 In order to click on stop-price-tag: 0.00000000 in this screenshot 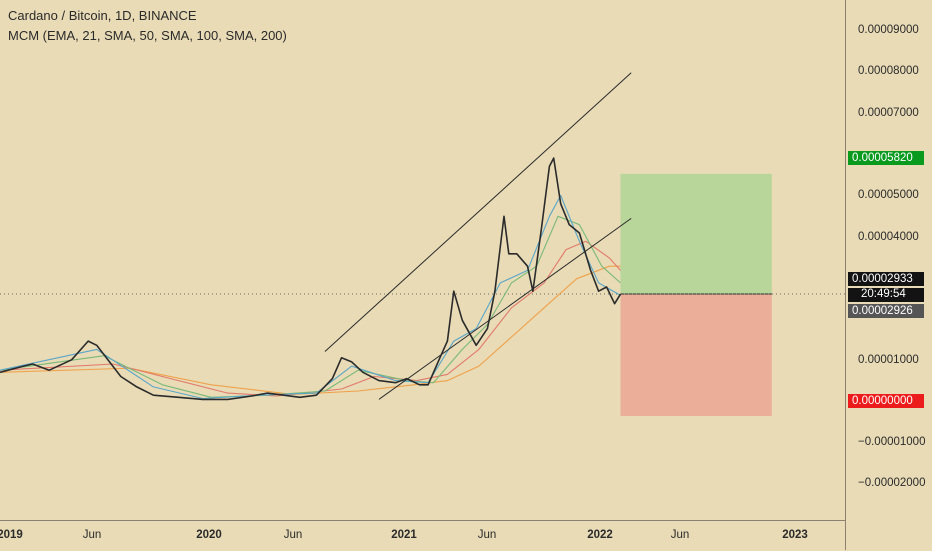, I will do `click(886, 401)`.